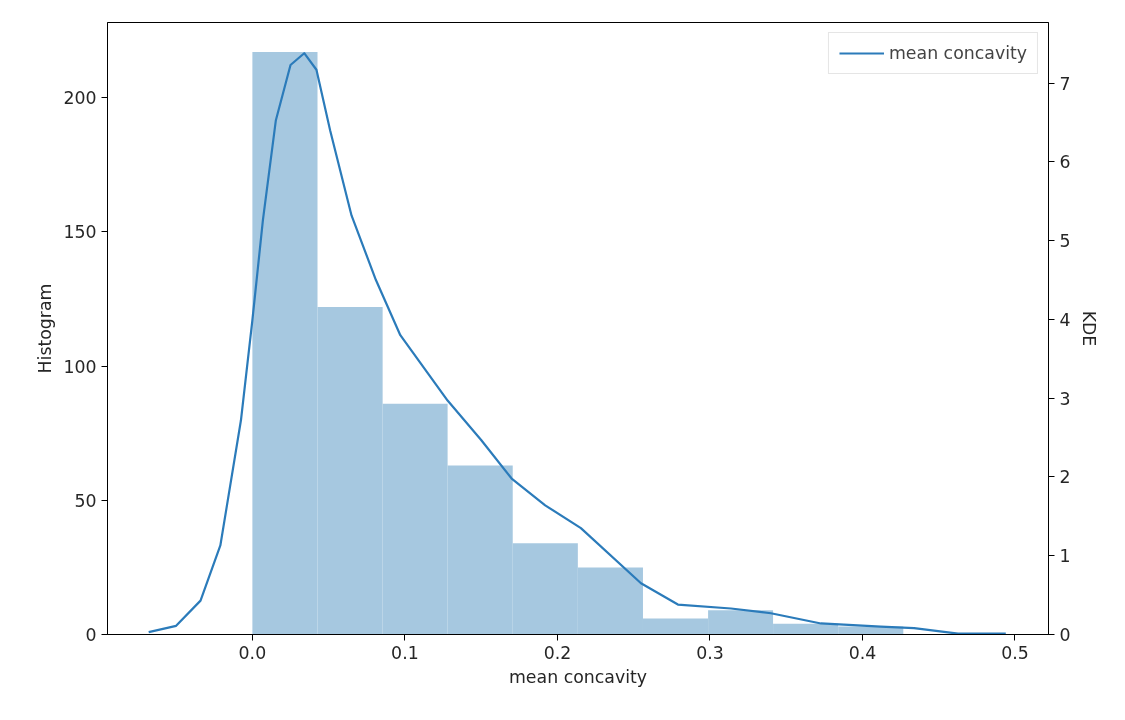  Describe the element at coordinates (405, 652) in the screenshot. I see `x-tick-label: 0.1` at that location.